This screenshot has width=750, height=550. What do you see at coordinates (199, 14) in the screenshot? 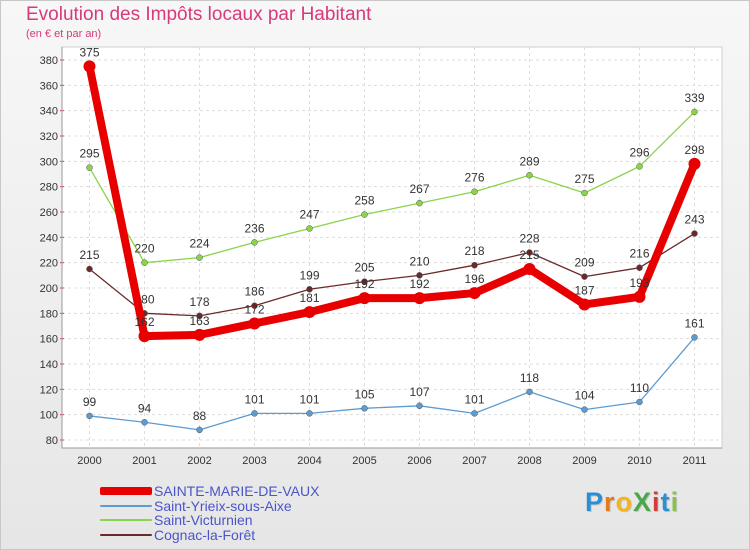
I see `chart-title: Evolution des Impôts locaux par Habitant` at bounding box center [199, 14].